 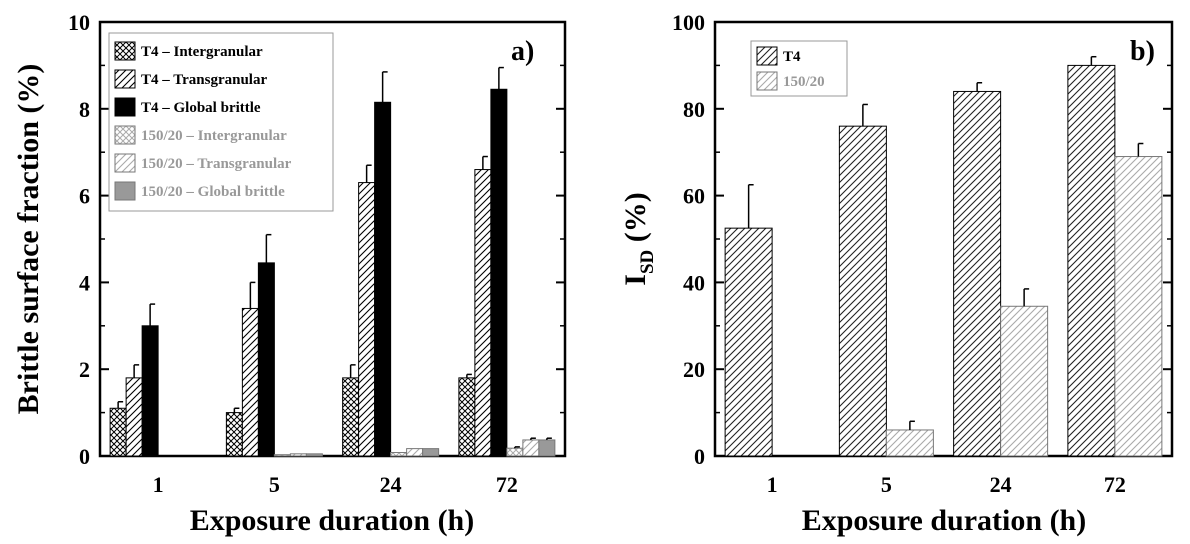 I want to click on y-axis-title-b-sub: SD, so click(x=647, y=262).